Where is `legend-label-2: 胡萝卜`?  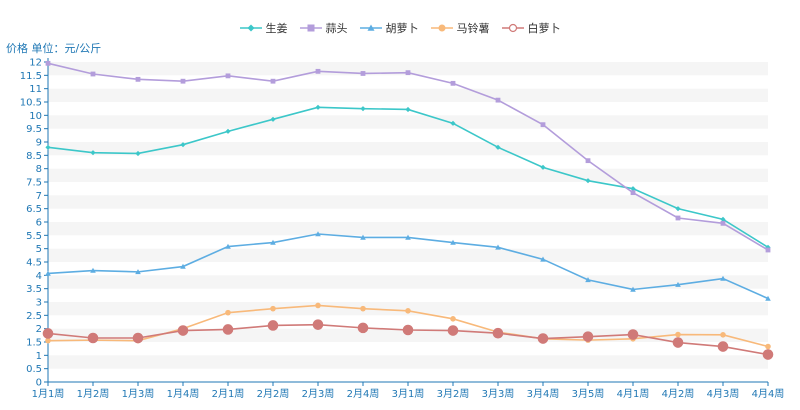
legend-label-2: 胡萝卜 is located at coordinates (402, 28).